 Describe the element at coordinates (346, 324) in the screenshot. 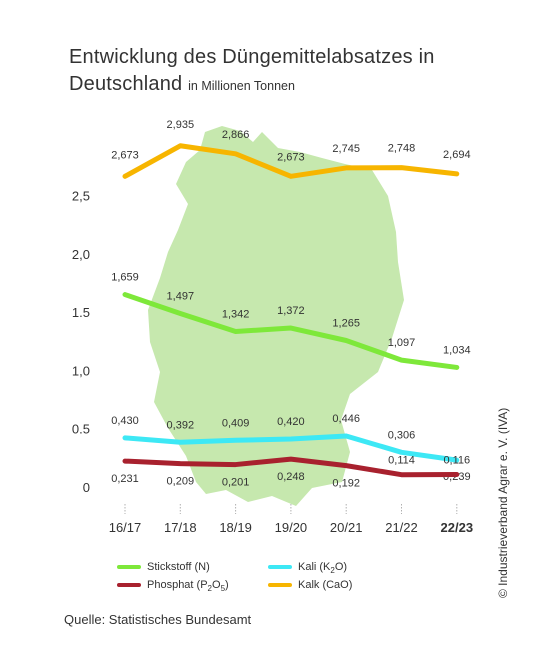

I see `data-label: 1,265` at that location.